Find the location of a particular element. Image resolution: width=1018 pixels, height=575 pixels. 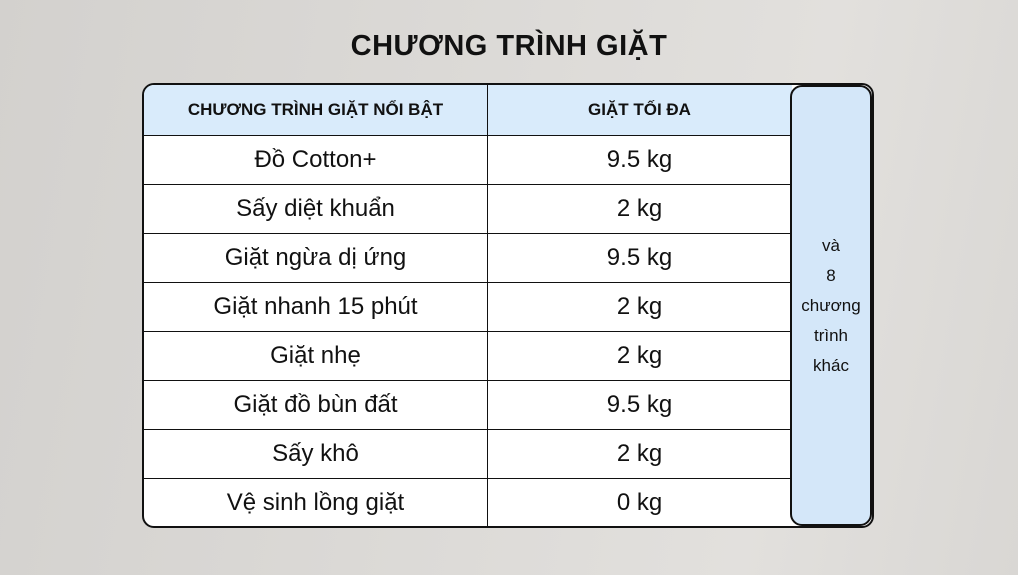

program-name: Đồ Cotton+ is located at coordinates (316, 160).